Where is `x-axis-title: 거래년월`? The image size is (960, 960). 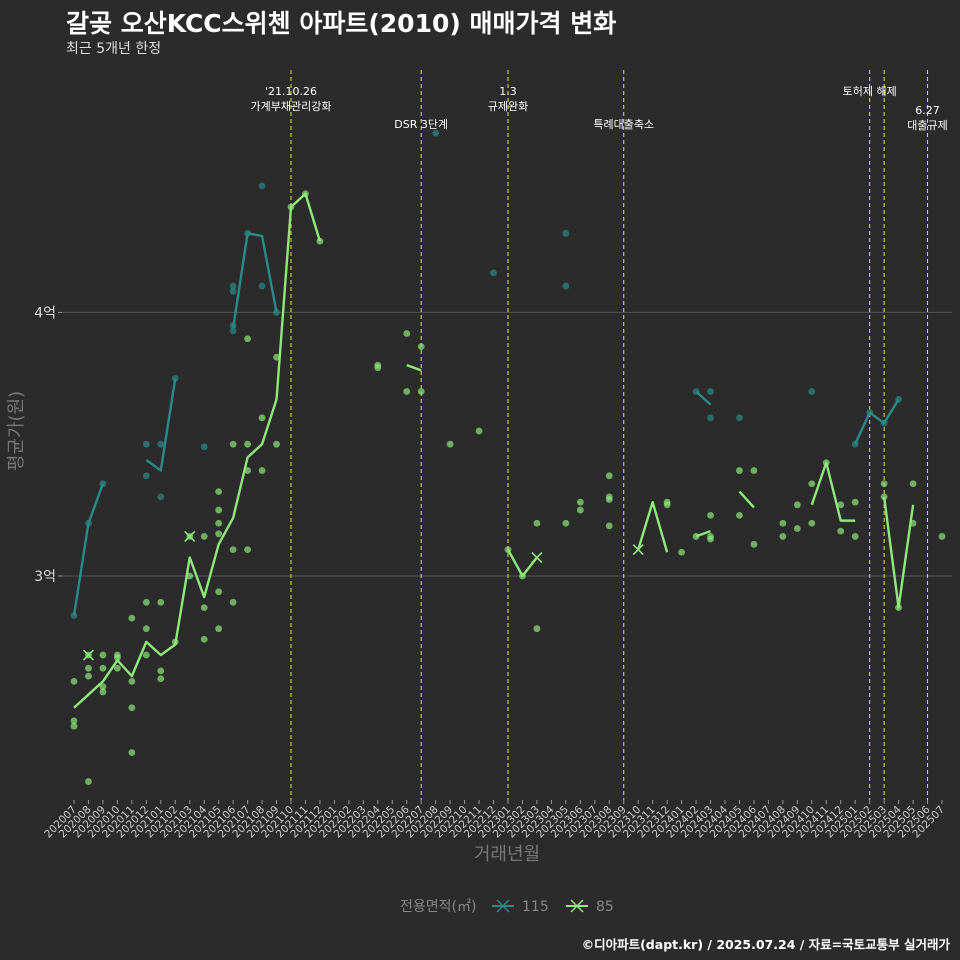
x-axis-title: 거래년월 is located at coordinates (507, 854).